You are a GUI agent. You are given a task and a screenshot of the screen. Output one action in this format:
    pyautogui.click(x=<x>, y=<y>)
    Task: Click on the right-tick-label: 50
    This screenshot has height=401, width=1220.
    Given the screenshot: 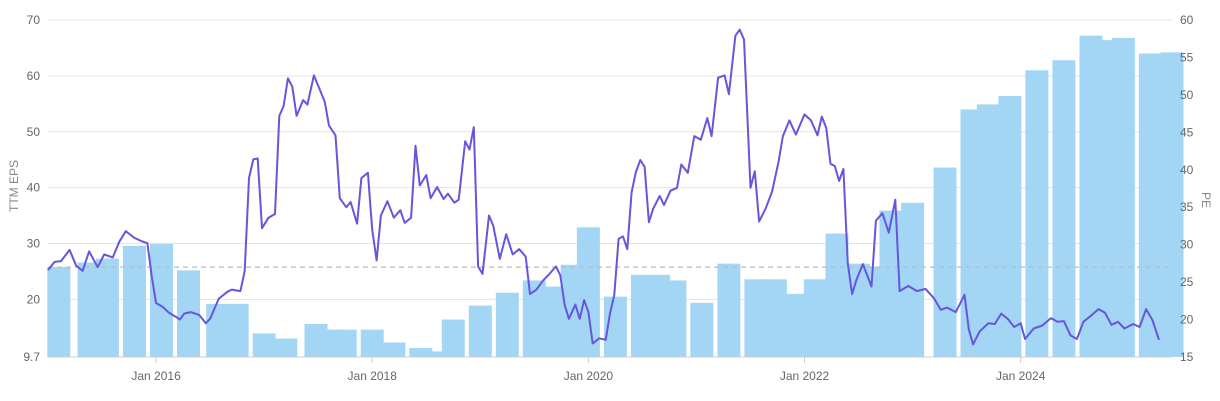 What is the action you would take?
    pyautogui.click(x=1187, y=95)
    